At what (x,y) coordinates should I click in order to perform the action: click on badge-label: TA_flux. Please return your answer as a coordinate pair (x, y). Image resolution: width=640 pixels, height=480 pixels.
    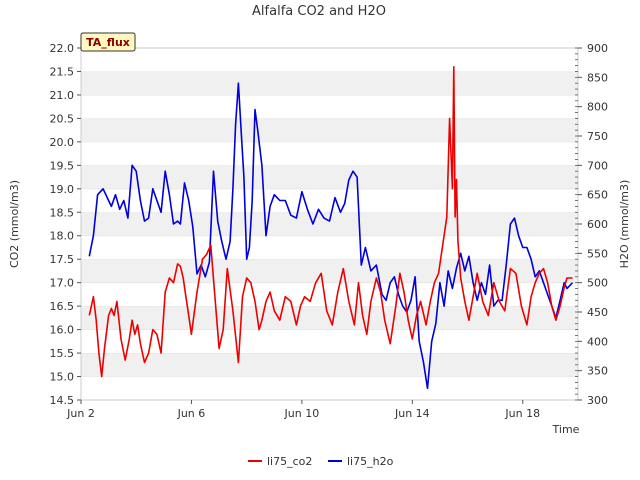
    Looking at the image, I should click on (108, 42).